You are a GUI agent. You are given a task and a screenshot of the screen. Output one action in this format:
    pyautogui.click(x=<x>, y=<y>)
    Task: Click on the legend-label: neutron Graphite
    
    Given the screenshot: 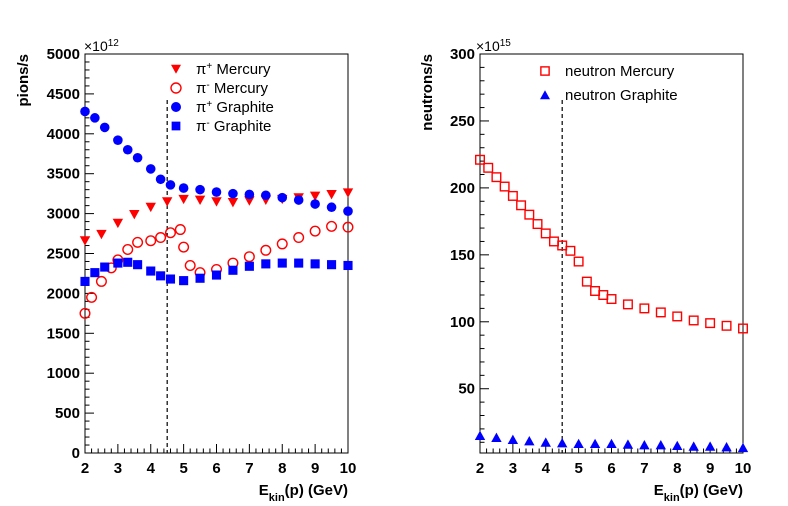 What is the action you would take?
    pyautogui.click(x=621, y=95)
    